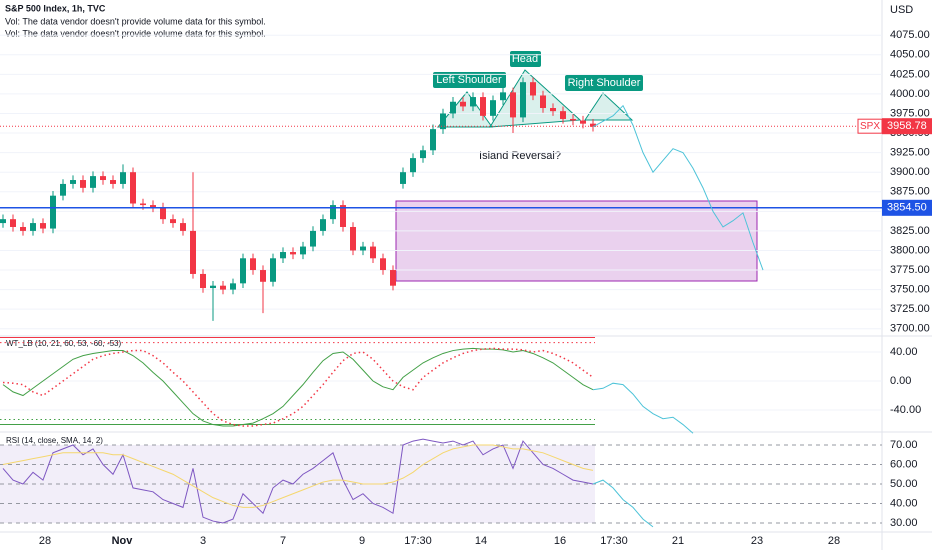 This screenshot has height=550, width=932. I want to click on y-tick-label: 3900.00, so click(910, 172).